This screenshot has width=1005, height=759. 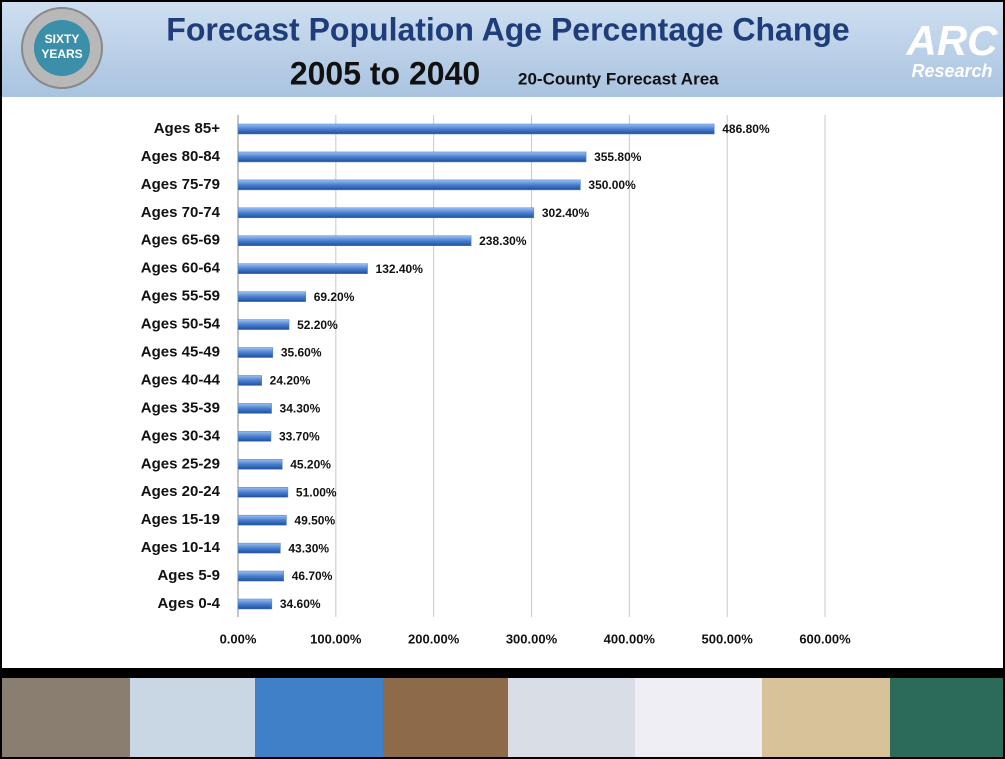 What do you see at coordinates (181, 324) in the screenshot?
I see `y-tick-label: Ages 50-54` at bounding box center [181, 324].